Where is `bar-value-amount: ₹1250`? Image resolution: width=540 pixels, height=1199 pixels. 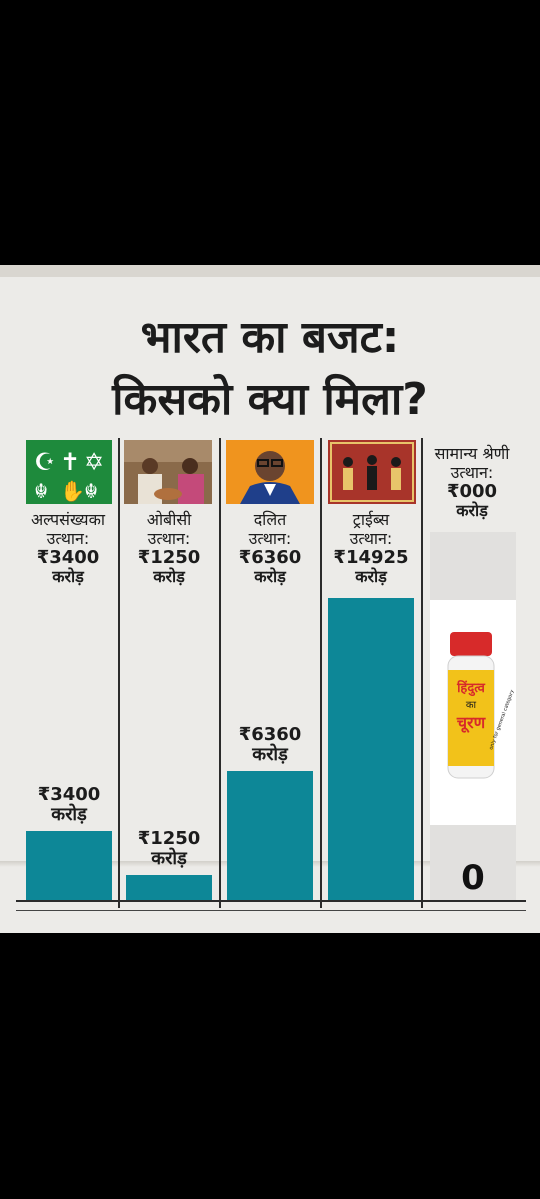
bar-value-amount: ₹1250 is located at coordinates (169, 838).